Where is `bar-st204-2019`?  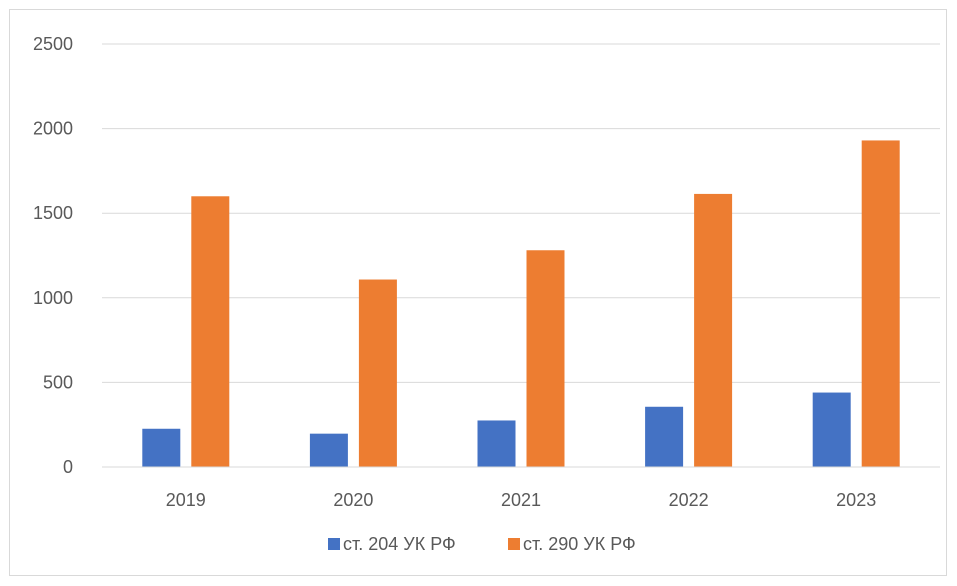
bar-st204-2019 is located at coordinates (161, 447).